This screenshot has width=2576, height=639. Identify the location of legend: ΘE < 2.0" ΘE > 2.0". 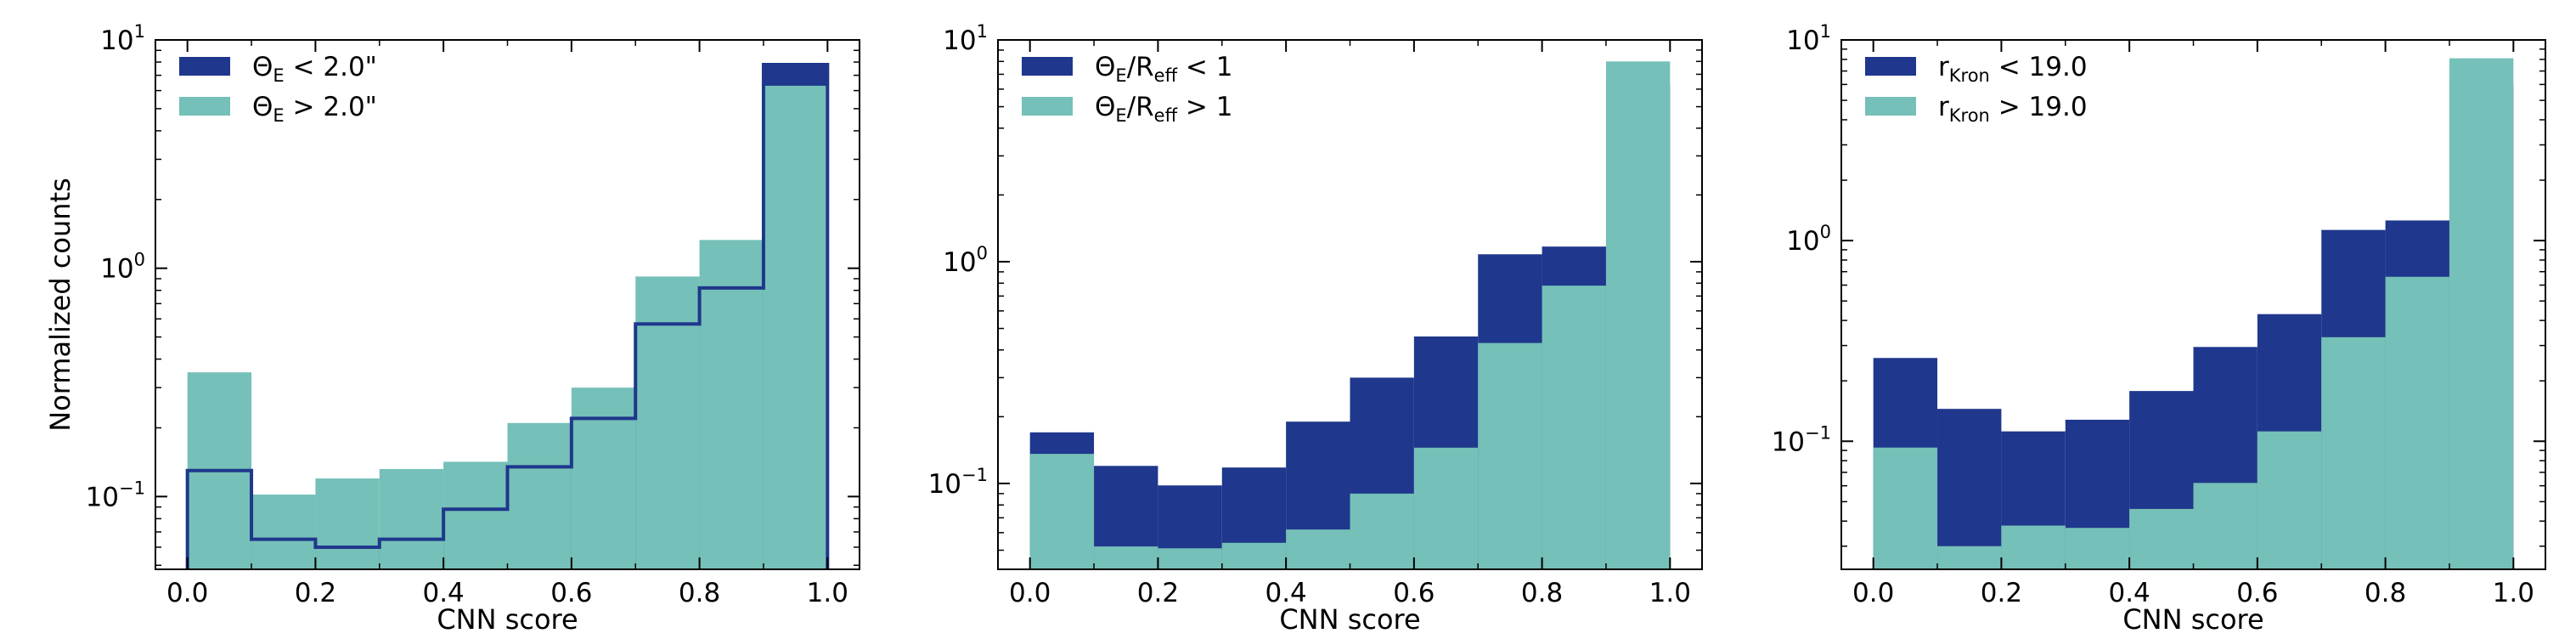
(278, 89).